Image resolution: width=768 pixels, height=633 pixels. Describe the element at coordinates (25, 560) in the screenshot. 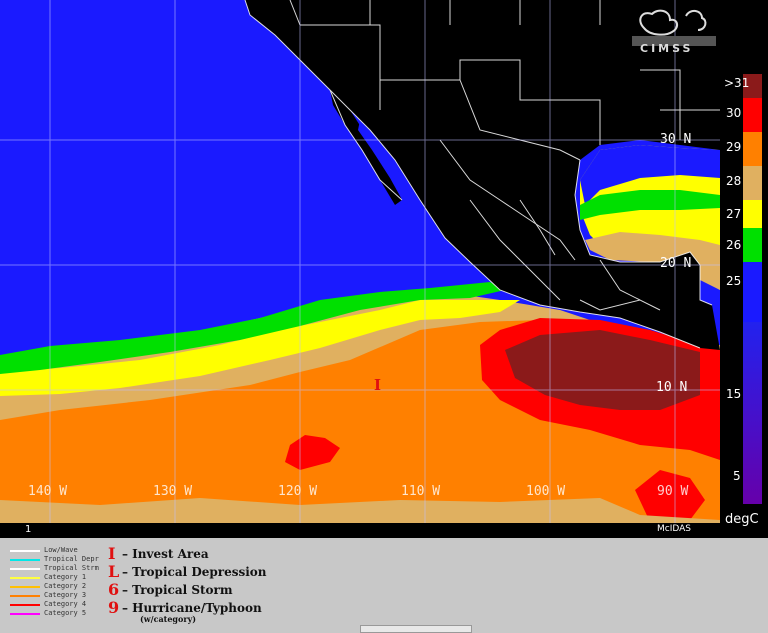

I see `legend-line-tropical-depr` at that location.